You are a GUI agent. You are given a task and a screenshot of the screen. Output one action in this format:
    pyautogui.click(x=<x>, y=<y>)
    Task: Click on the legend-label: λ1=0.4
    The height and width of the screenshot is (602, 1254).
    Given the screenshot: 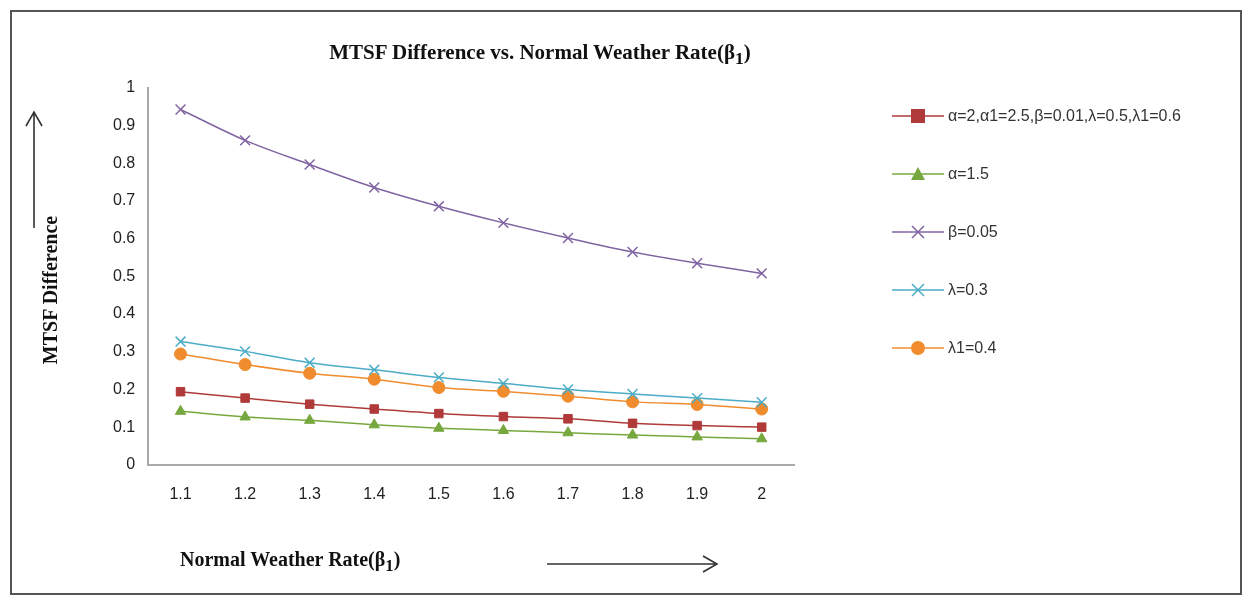 What is the action you would take?
    pyautogui.click(x=972, y=348)
    